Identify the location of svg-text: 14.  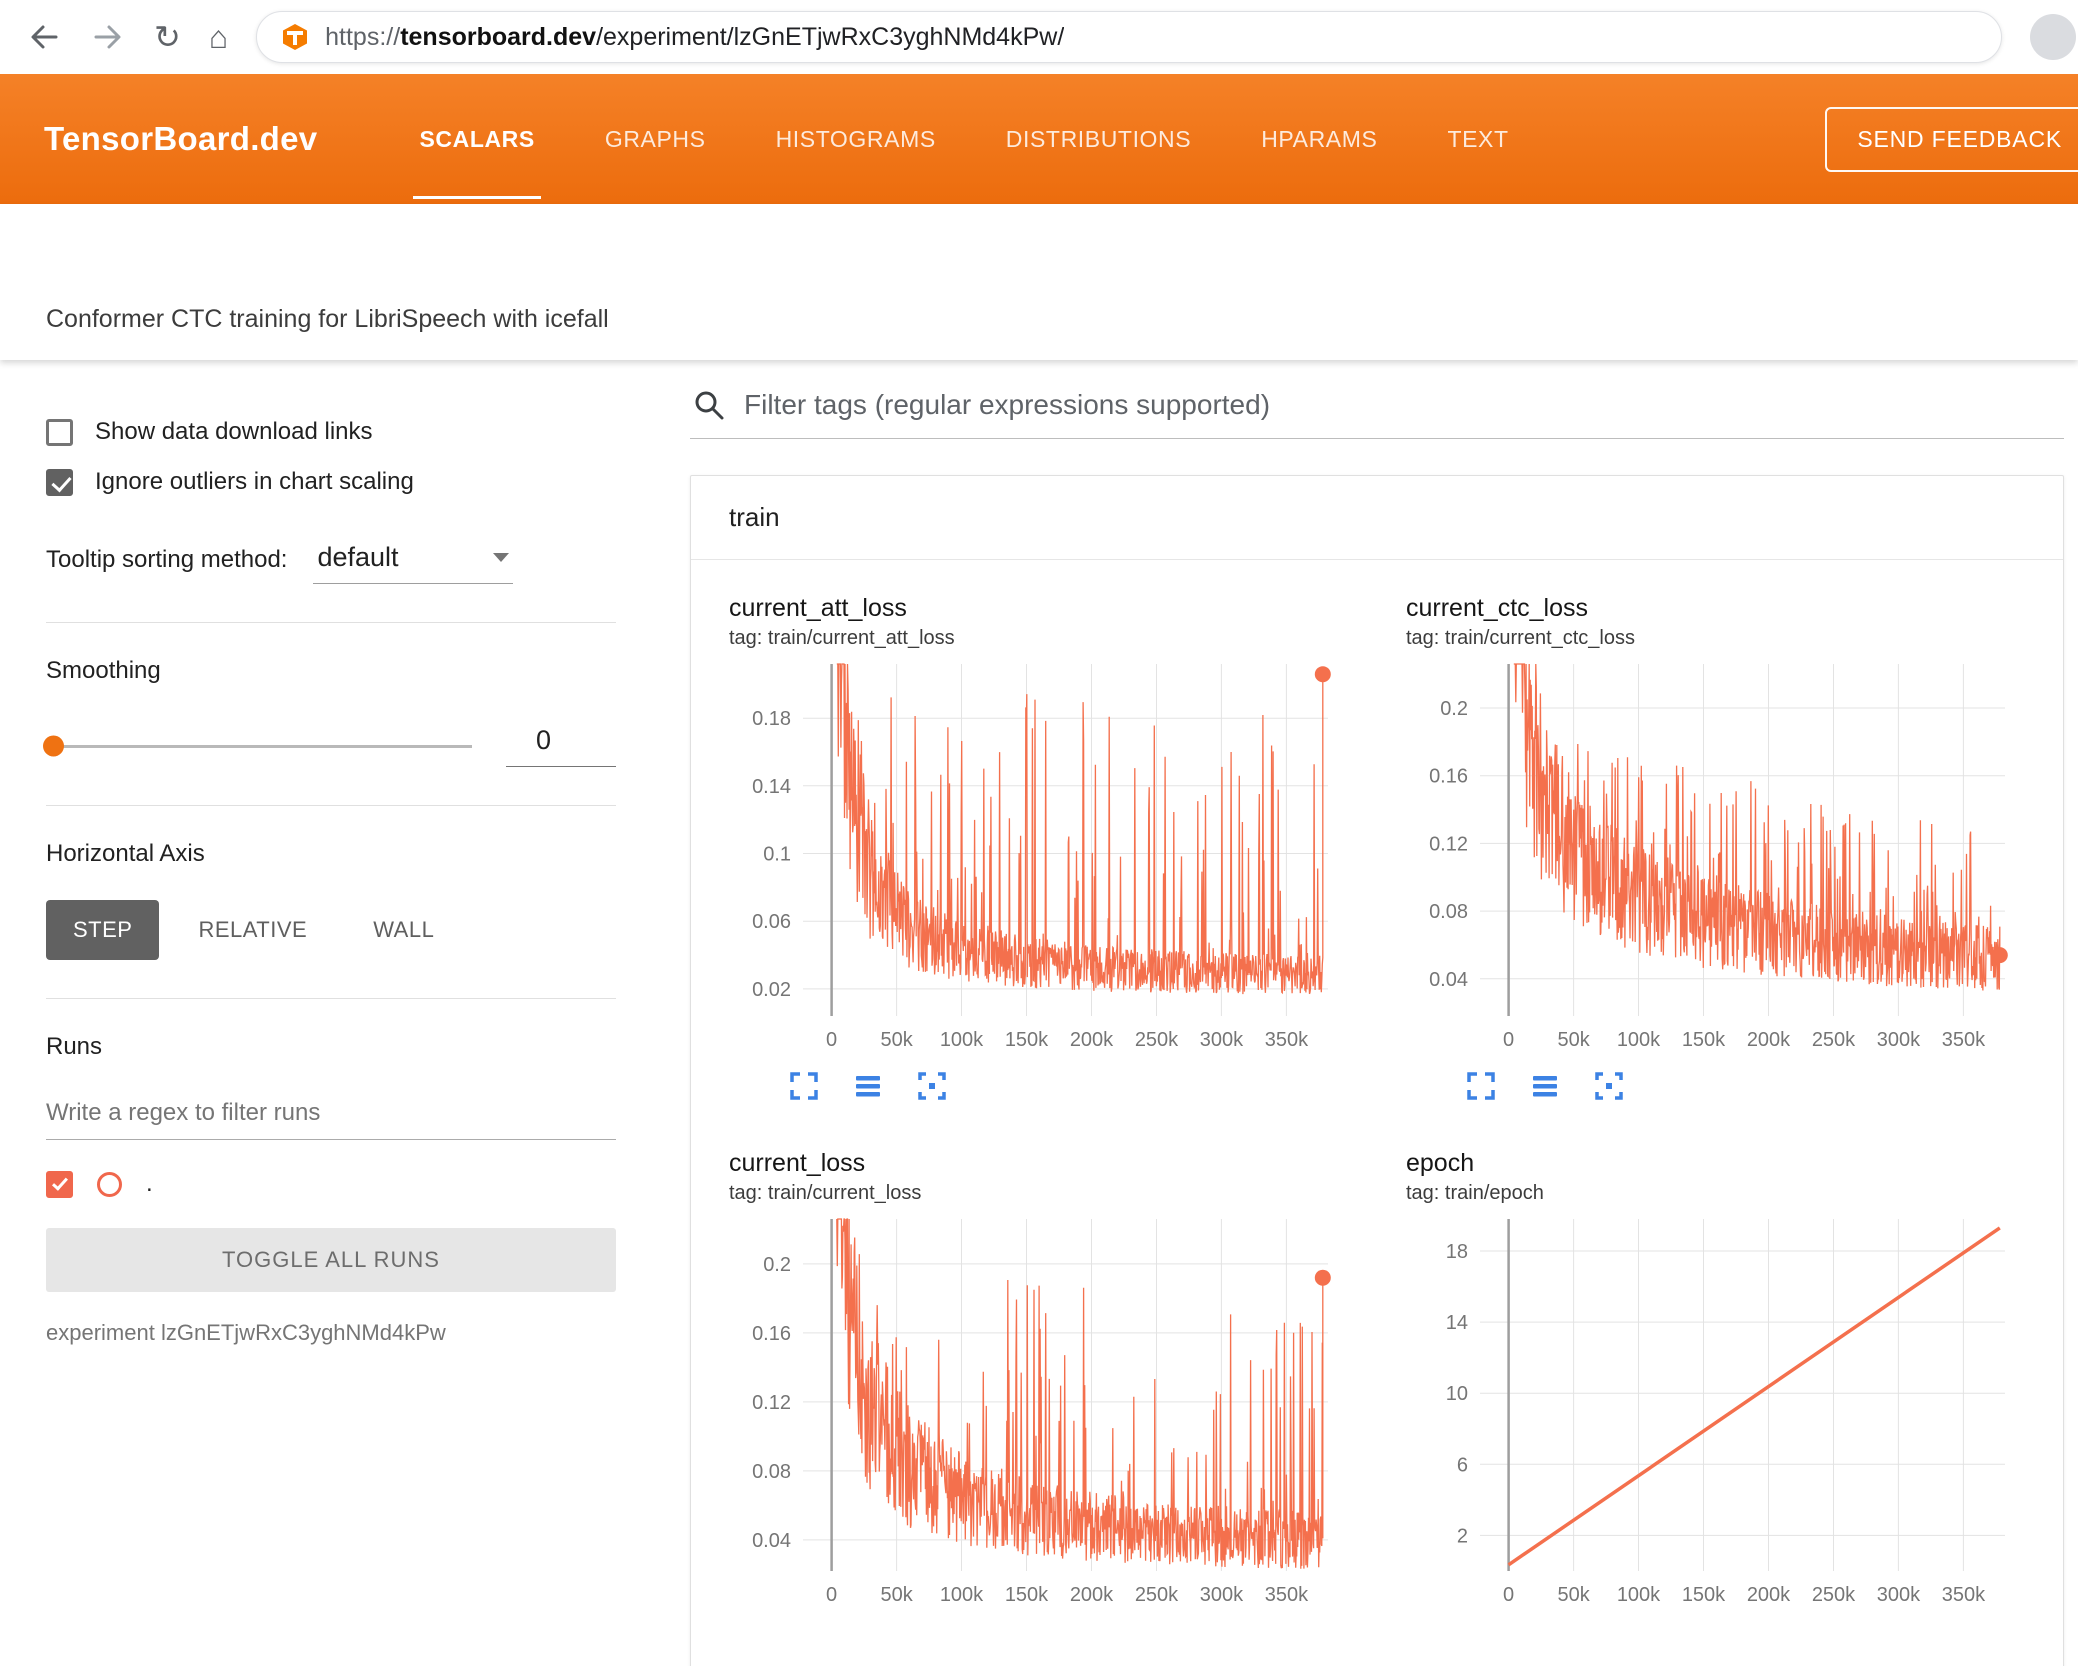
(1457, 1323).